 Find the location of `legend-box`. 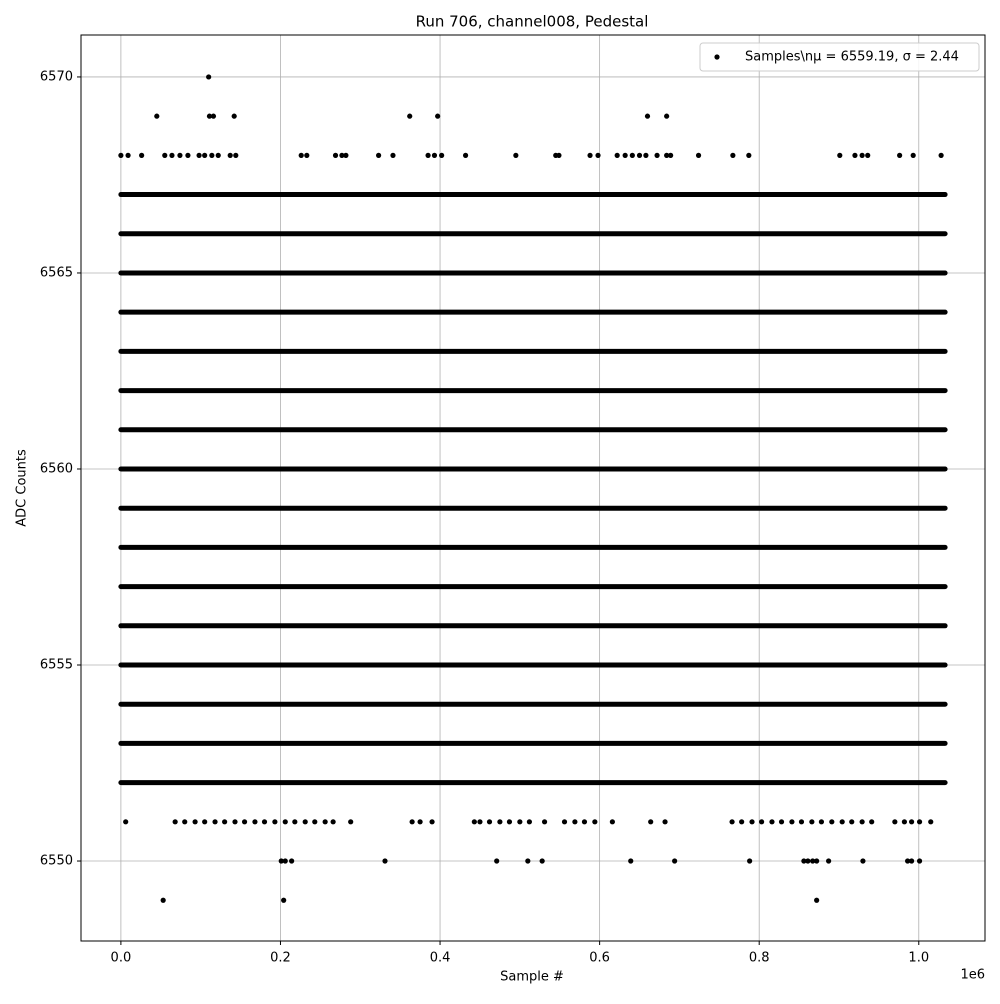

legend-box is located at coordinates (839, 57).